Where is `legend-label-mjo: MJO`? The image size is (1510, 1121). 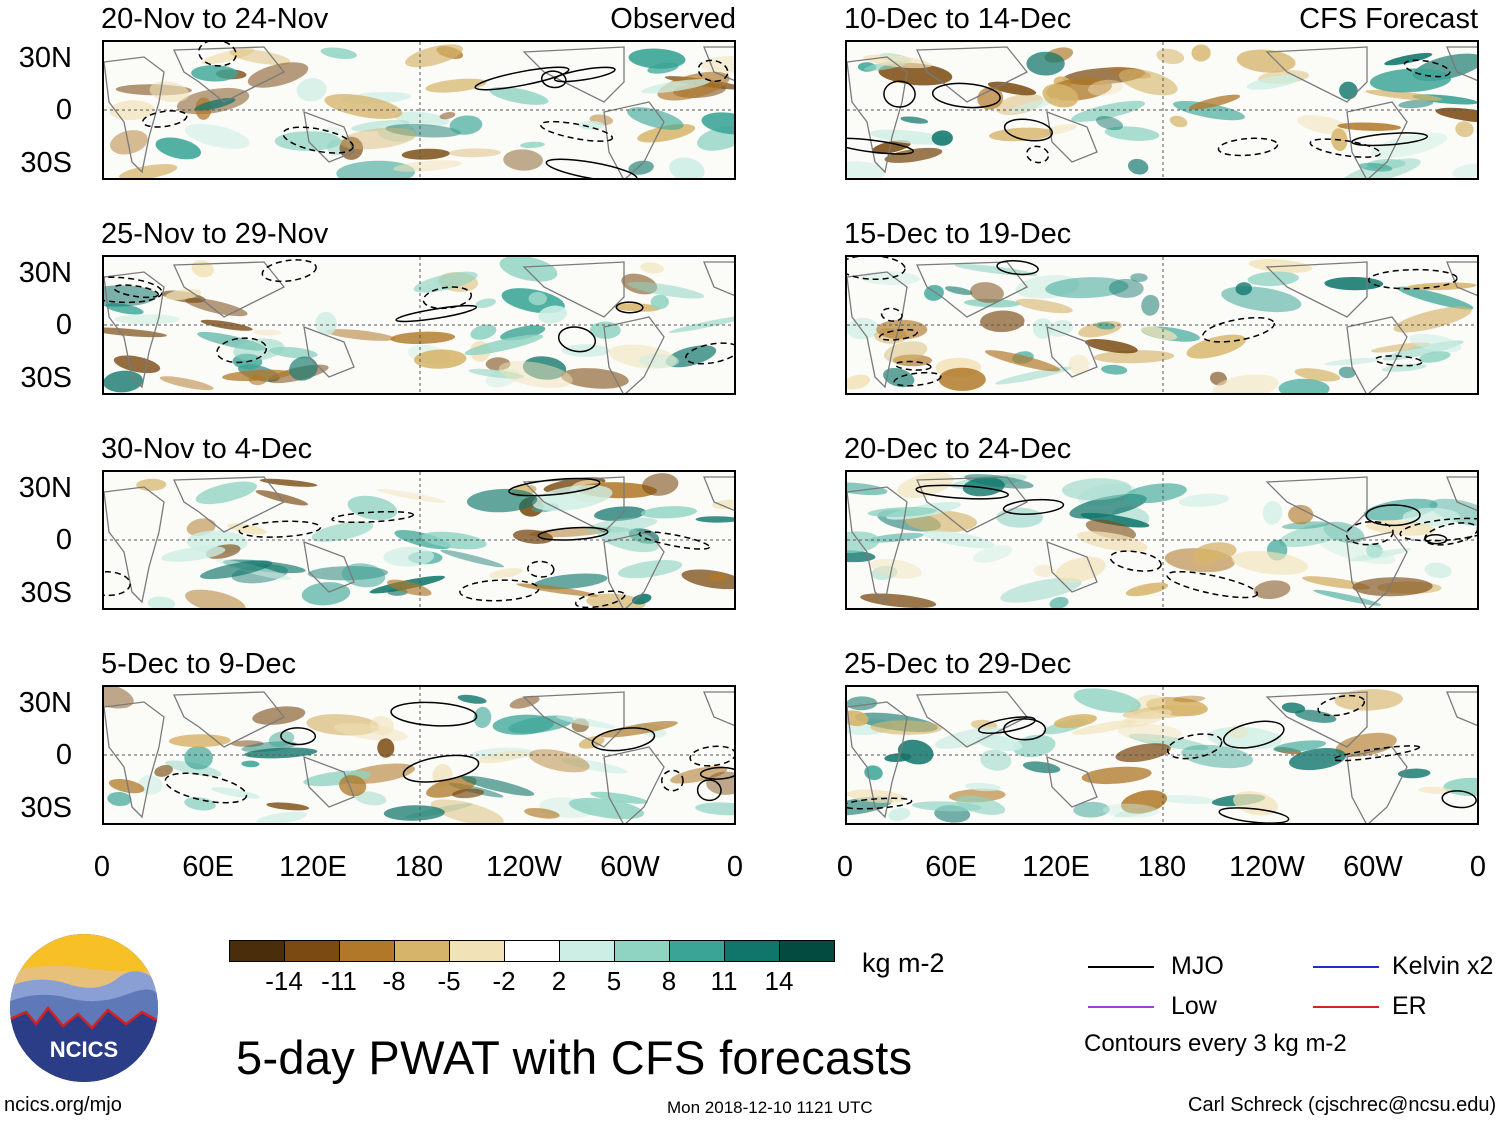
legend-label-mjo: MJO is located at coordinates (1197, 966).